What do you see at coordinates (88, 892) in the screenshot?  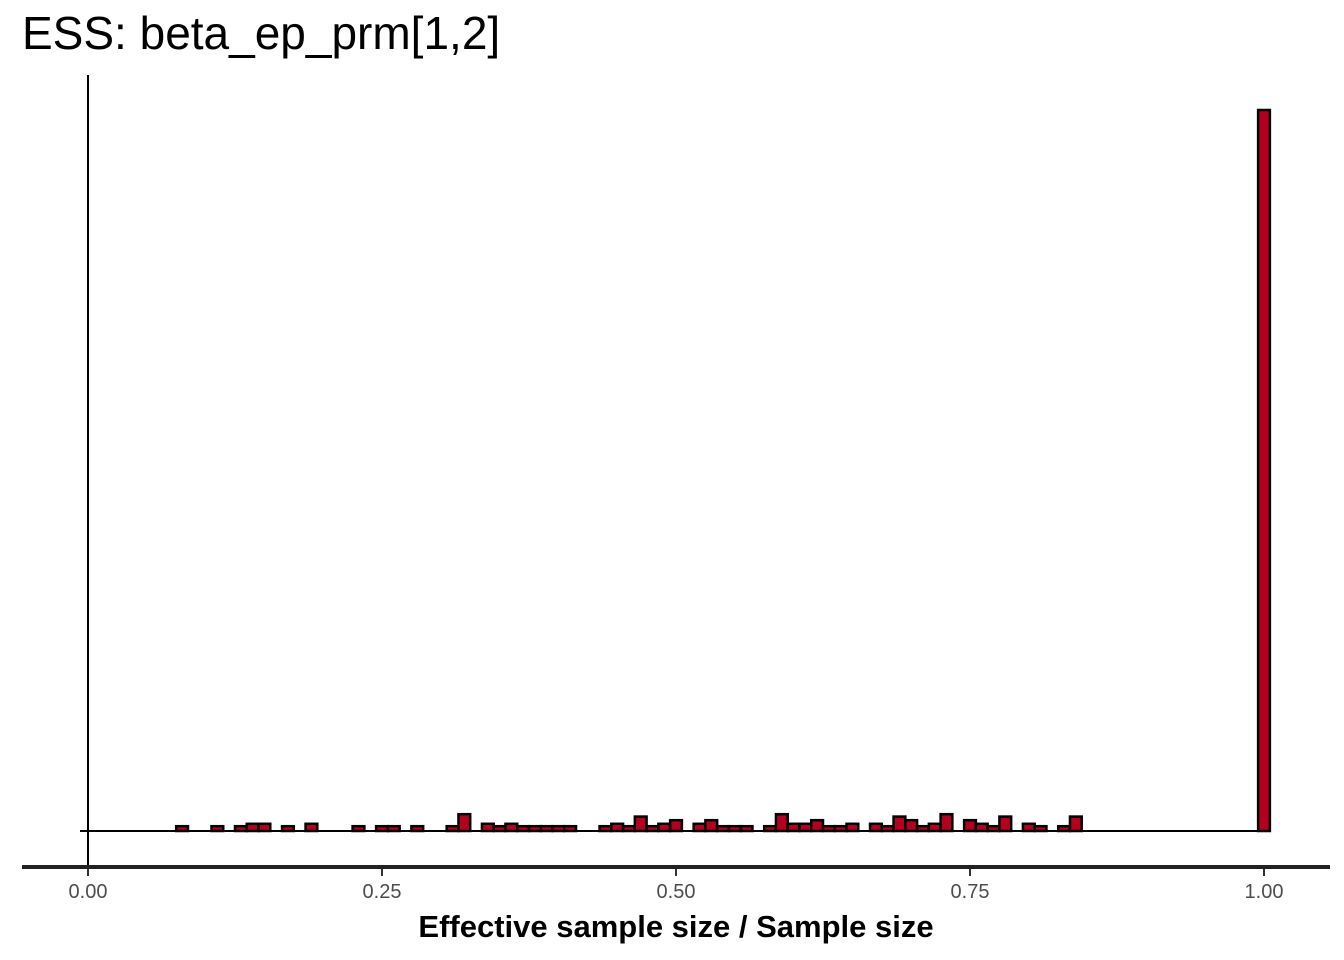 I see `x-tick-label: 0.00` at bounding box center [88, 892].